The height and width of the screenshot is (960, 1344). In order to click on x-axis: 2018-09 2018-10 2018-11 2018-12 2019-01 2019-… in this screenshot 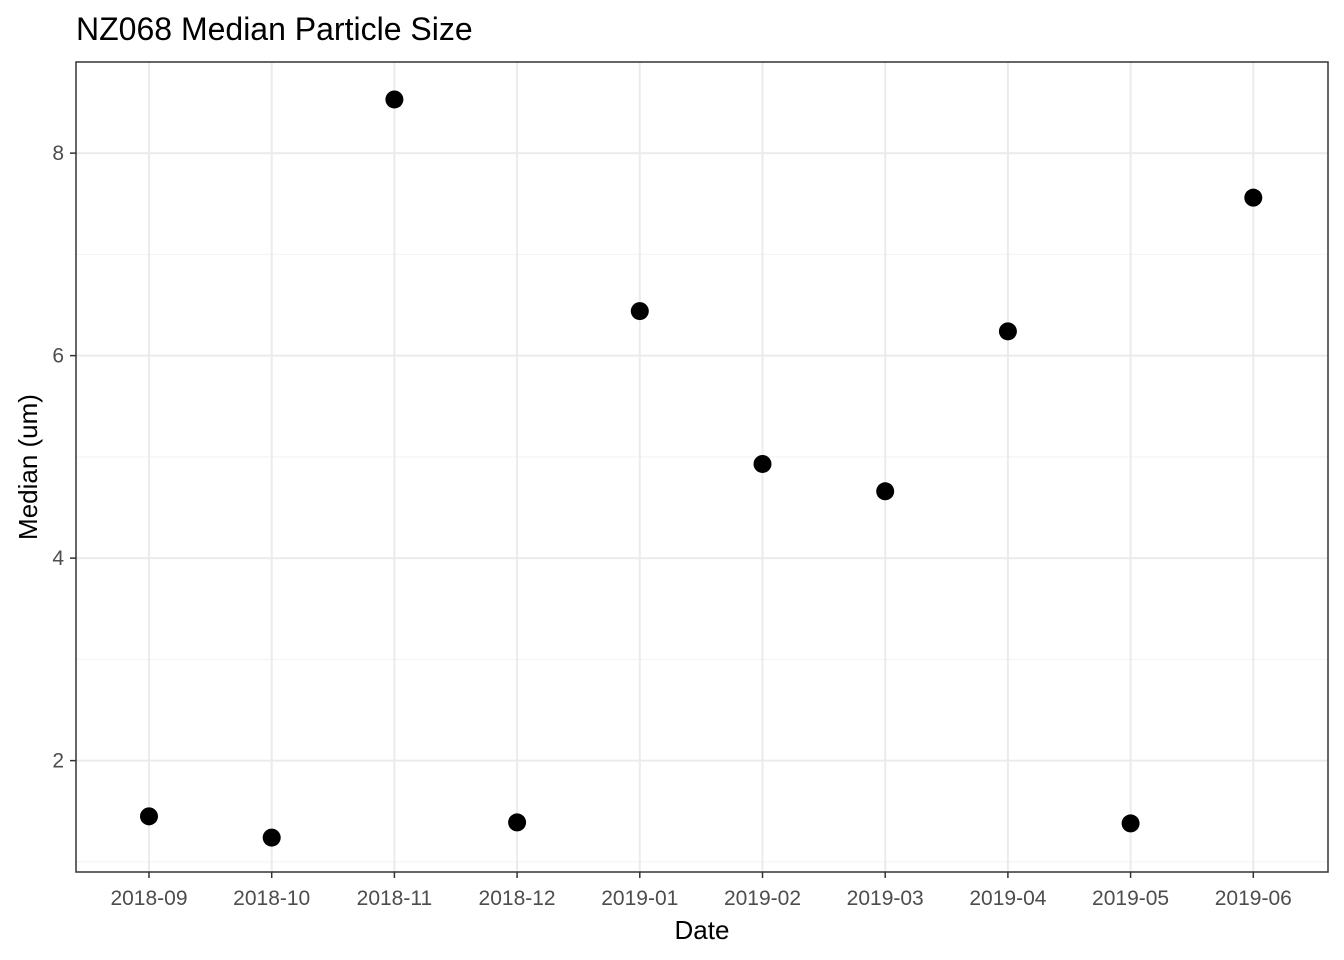, I will do `click(701, 891)`.